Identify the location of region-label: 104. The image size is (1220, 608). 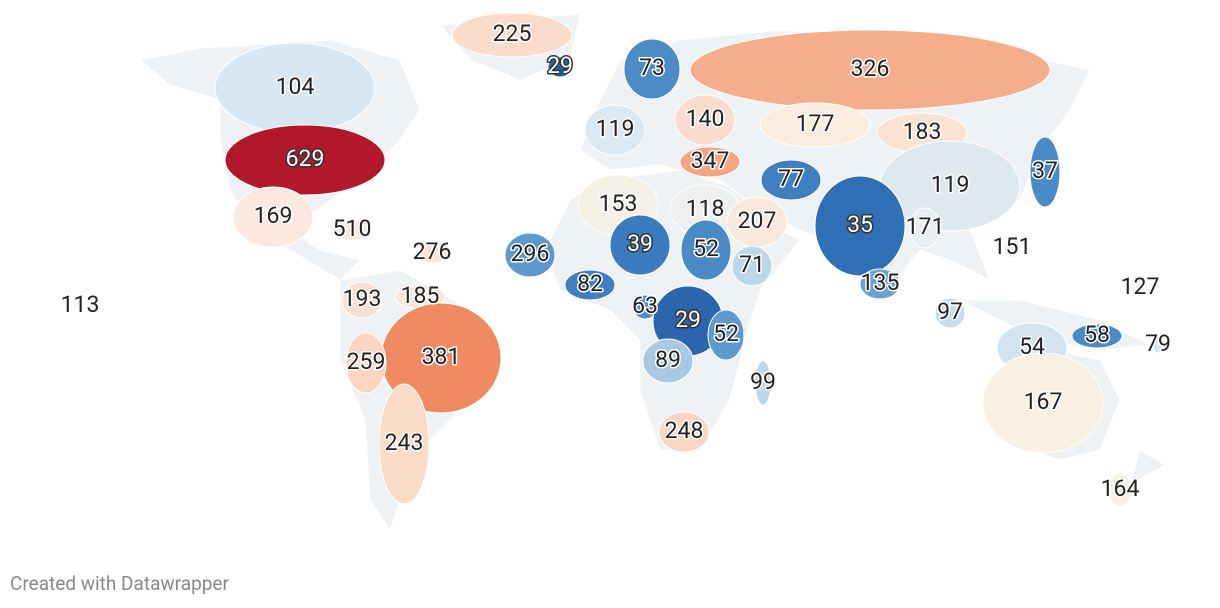
(295, 86).